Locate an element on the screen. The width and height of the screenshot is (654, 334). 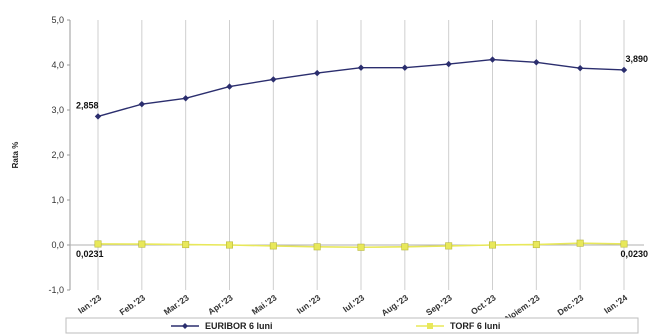
y-tick-label: 1,0 is located at coordinates (57, 200).